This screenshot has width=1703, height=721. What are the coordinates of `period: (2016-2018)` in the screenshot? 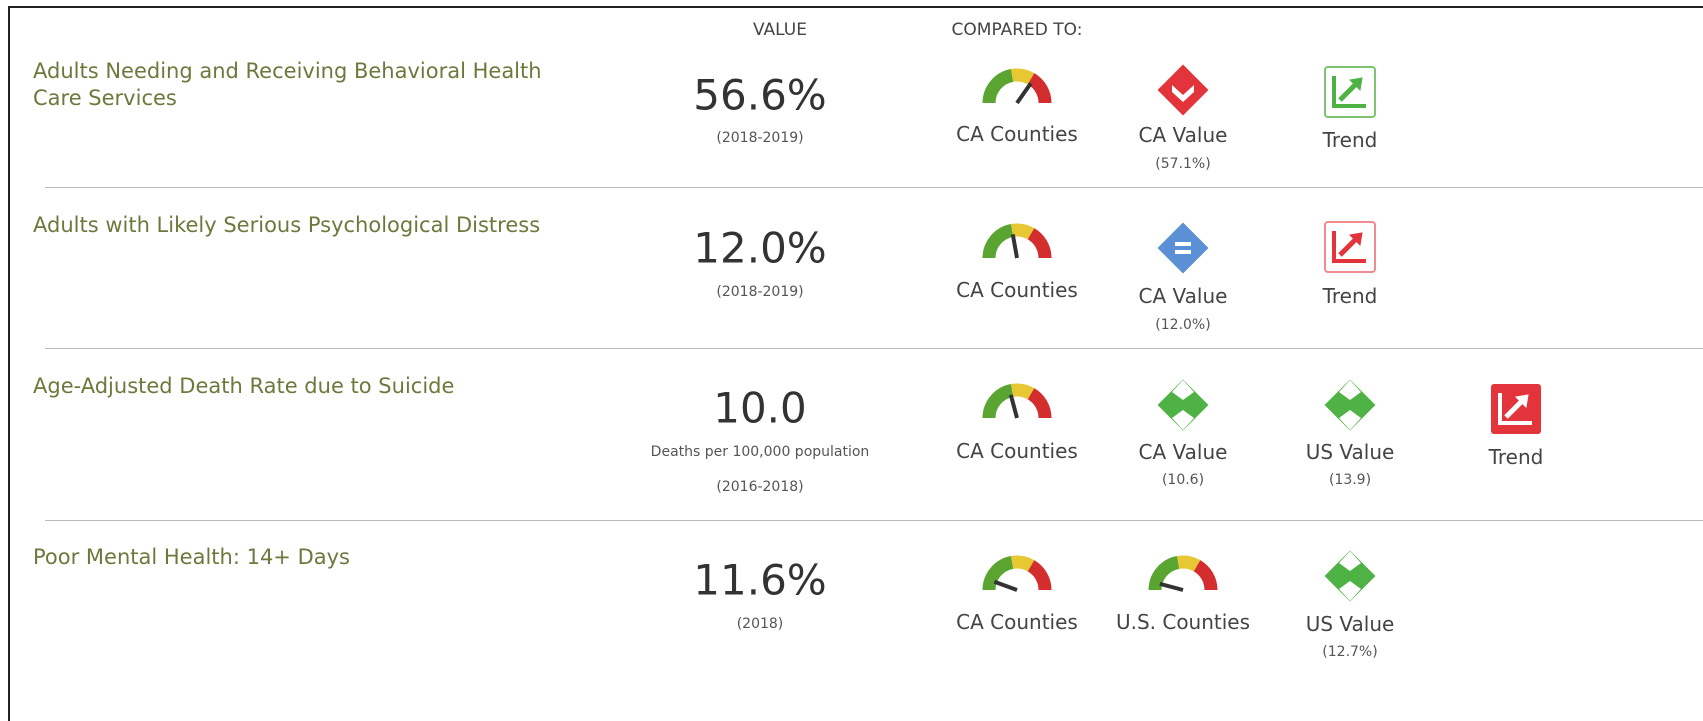 It's located at (760, 487).